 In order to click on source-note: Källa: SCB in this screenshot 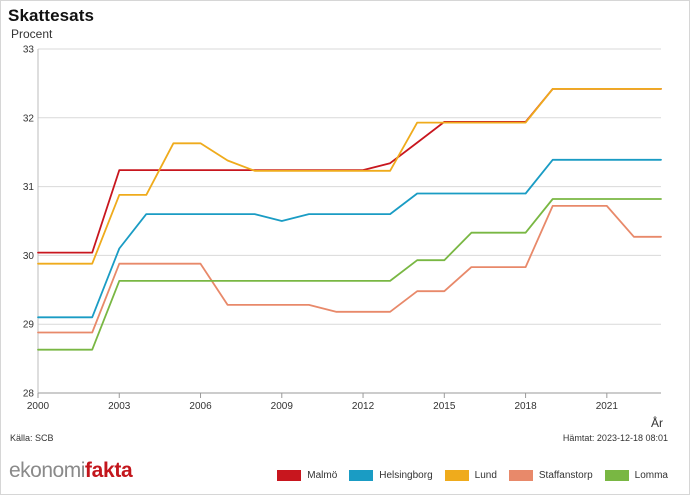, I will do `click(32, 438)`.